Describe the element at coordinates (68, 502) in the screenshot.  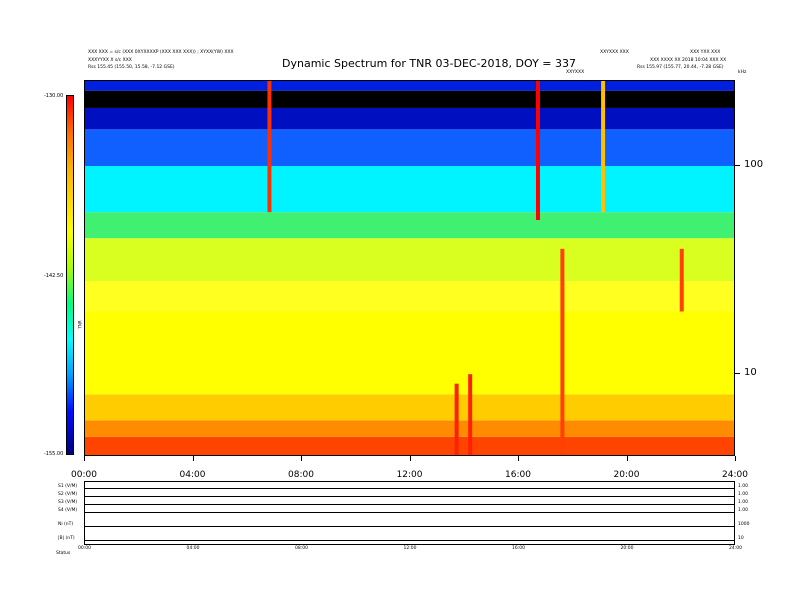
I see `housekeeping-row-label: S3 (V/M)` at that location.